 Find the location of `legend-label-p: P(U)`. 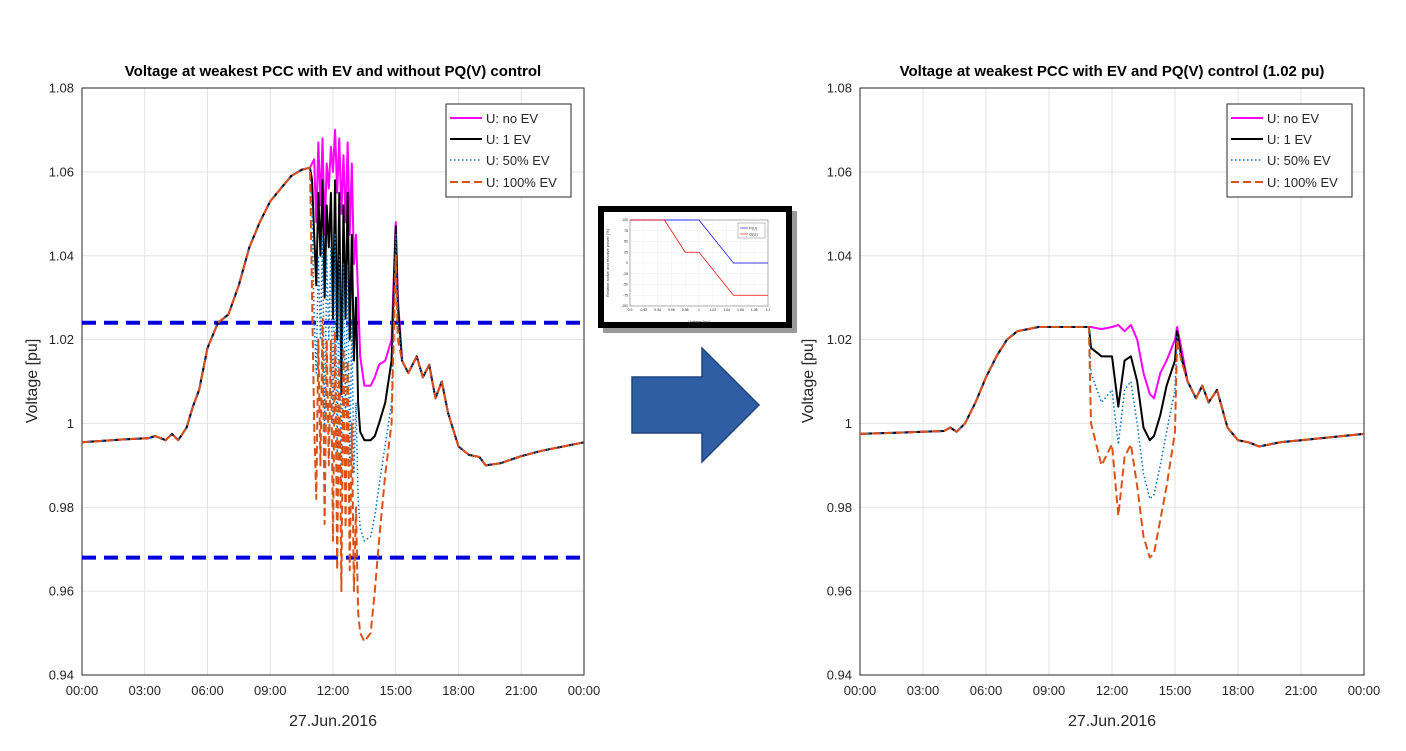

legend-label-p: P(U) is located at coordinates (753, 228).